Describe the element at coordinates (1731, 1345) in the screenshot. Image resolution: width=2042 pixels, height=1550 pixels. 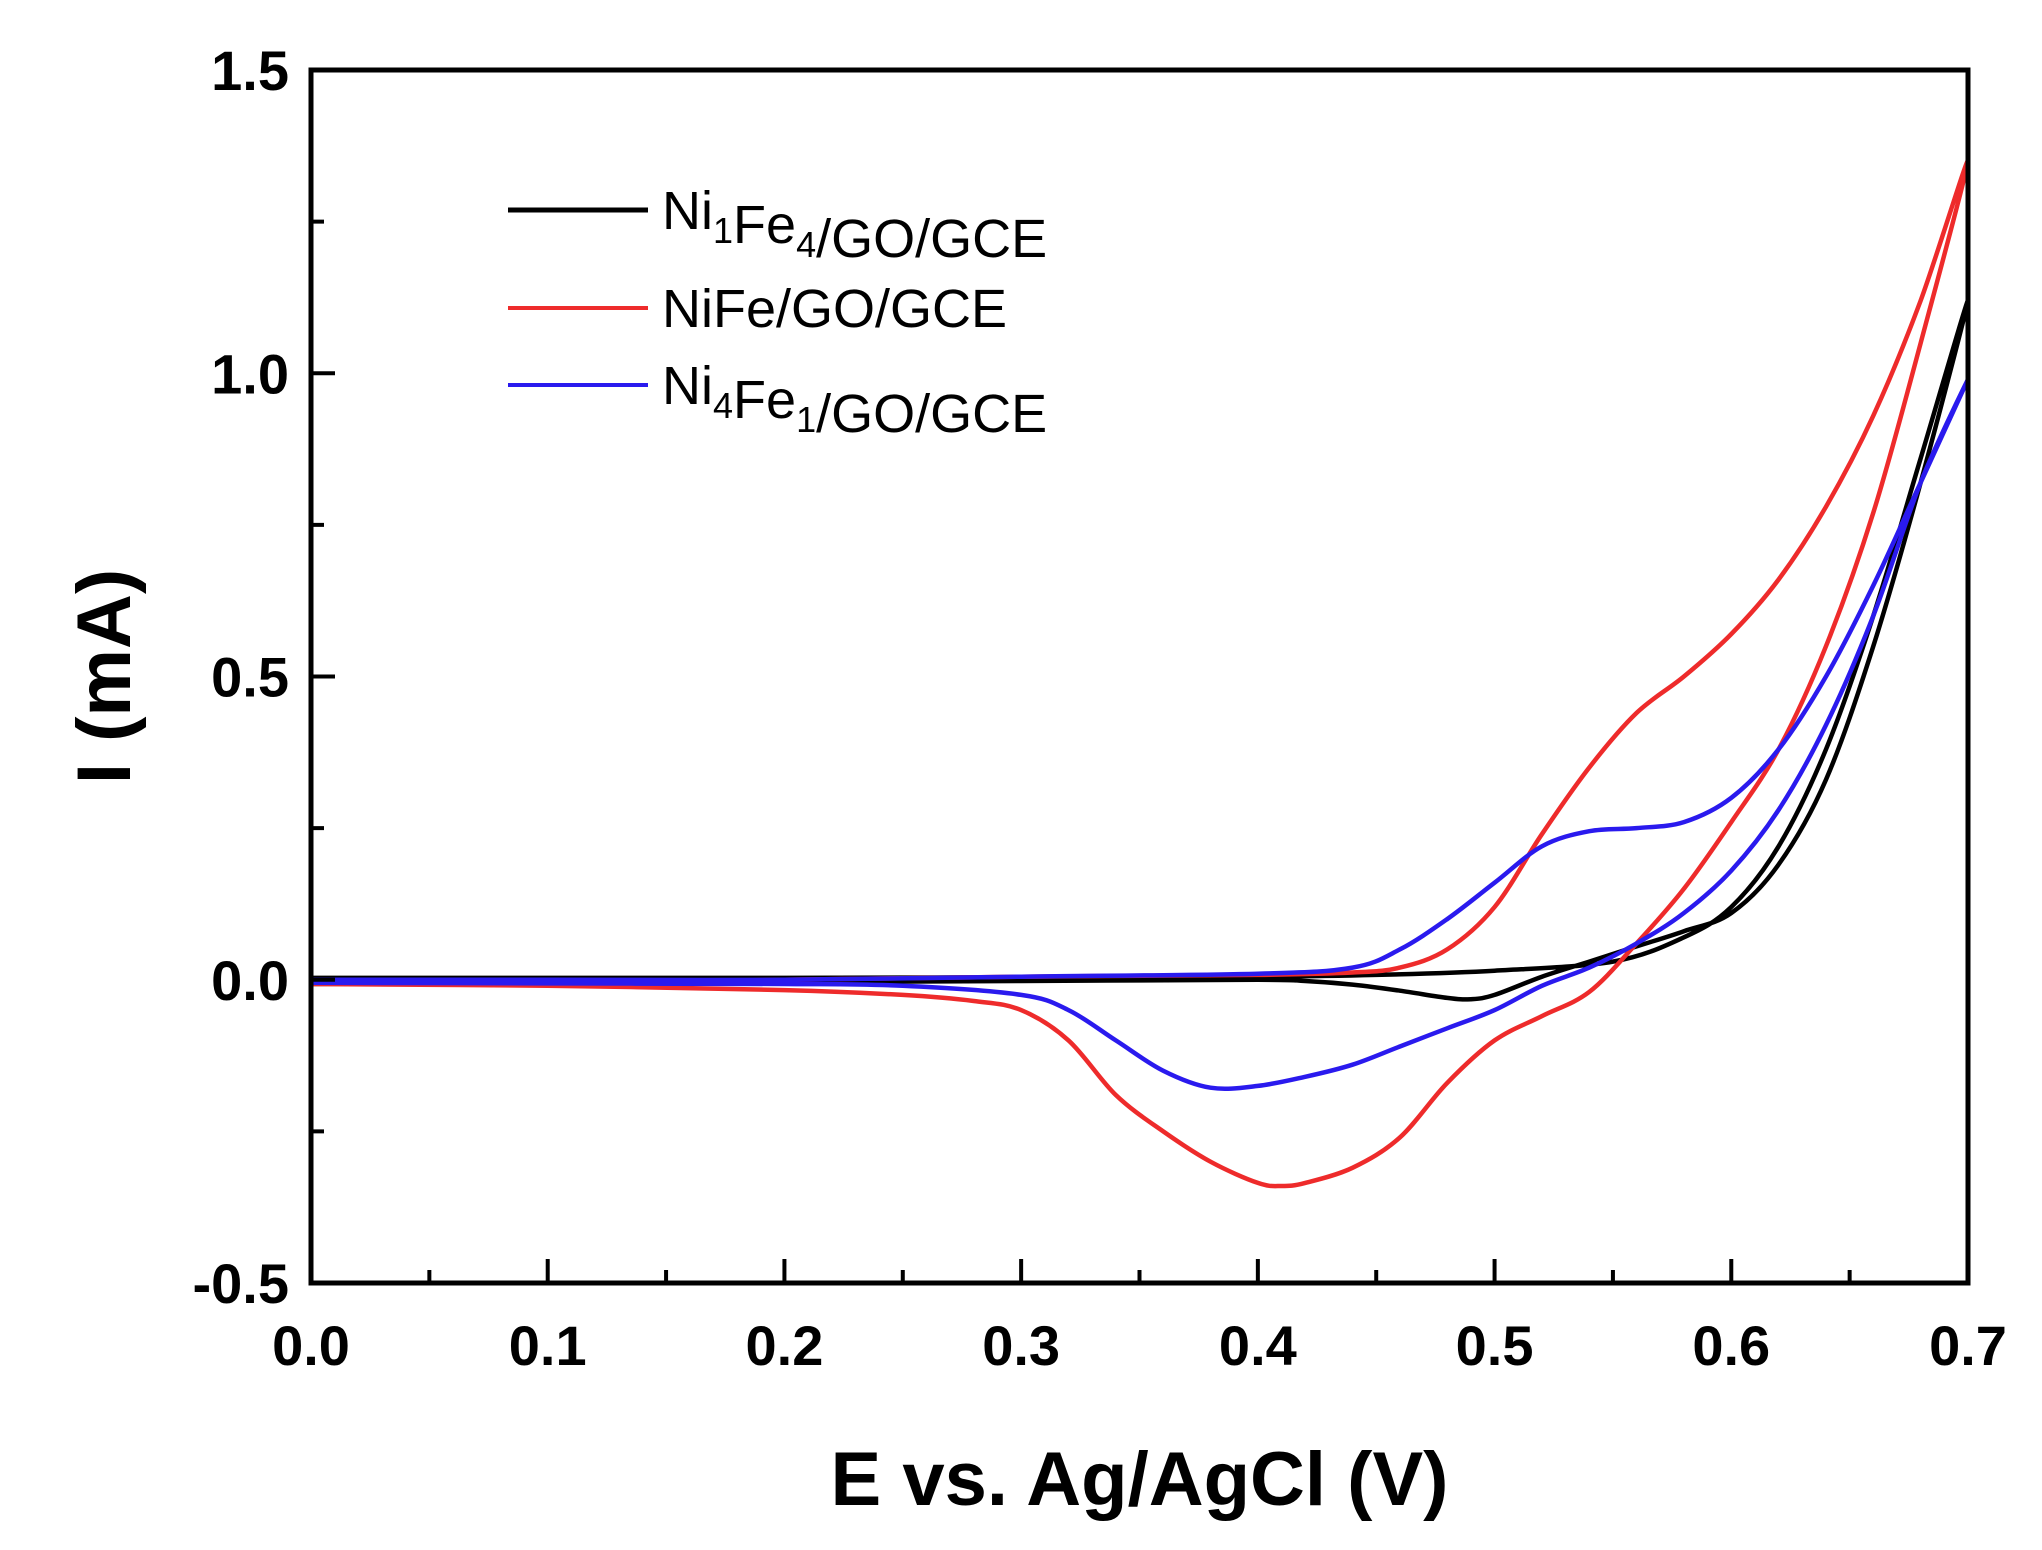
I see `x-tick-label: 0.6` at that location.